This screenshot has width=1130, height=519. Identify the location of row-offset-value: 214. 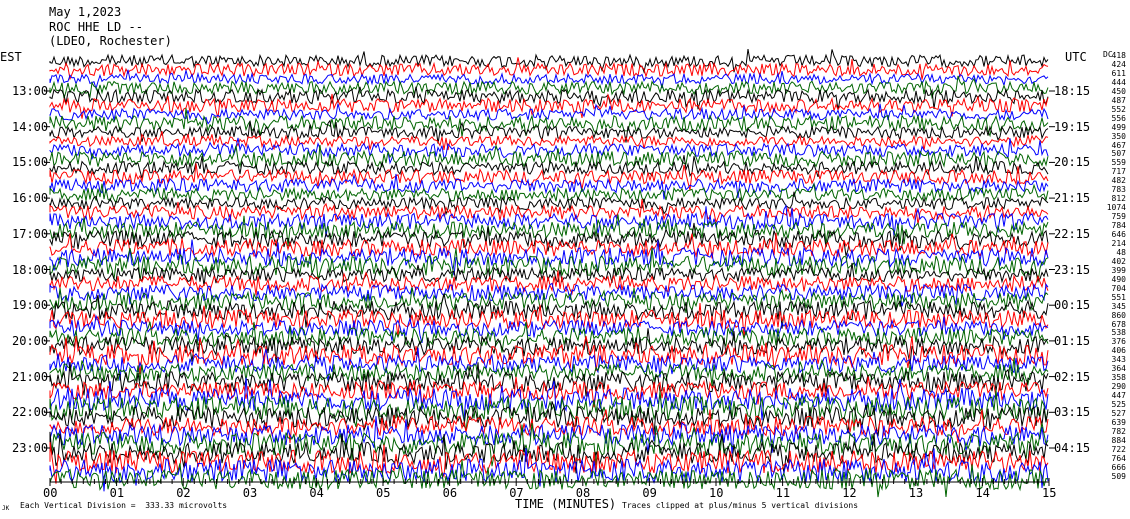
(1118, 243).